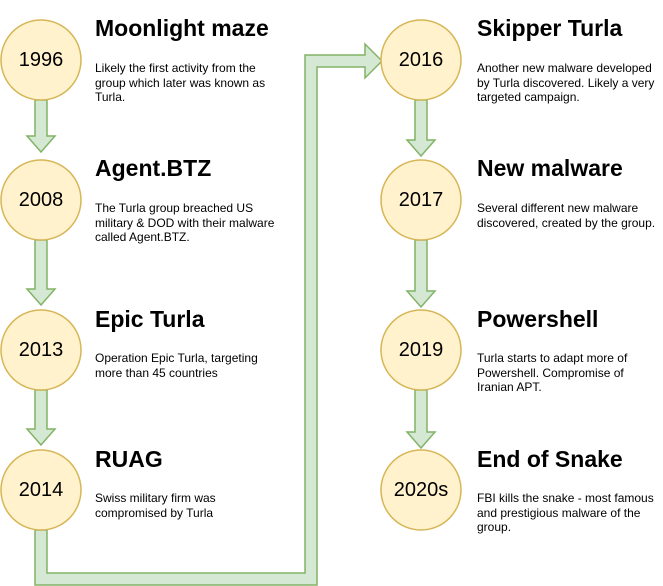 This screenshot has height=586, width=663. What do you see at coordinates (538, 319) in the screenshot?
I see `event-title-powershell: Powershell` at bounding box center [538, 319].